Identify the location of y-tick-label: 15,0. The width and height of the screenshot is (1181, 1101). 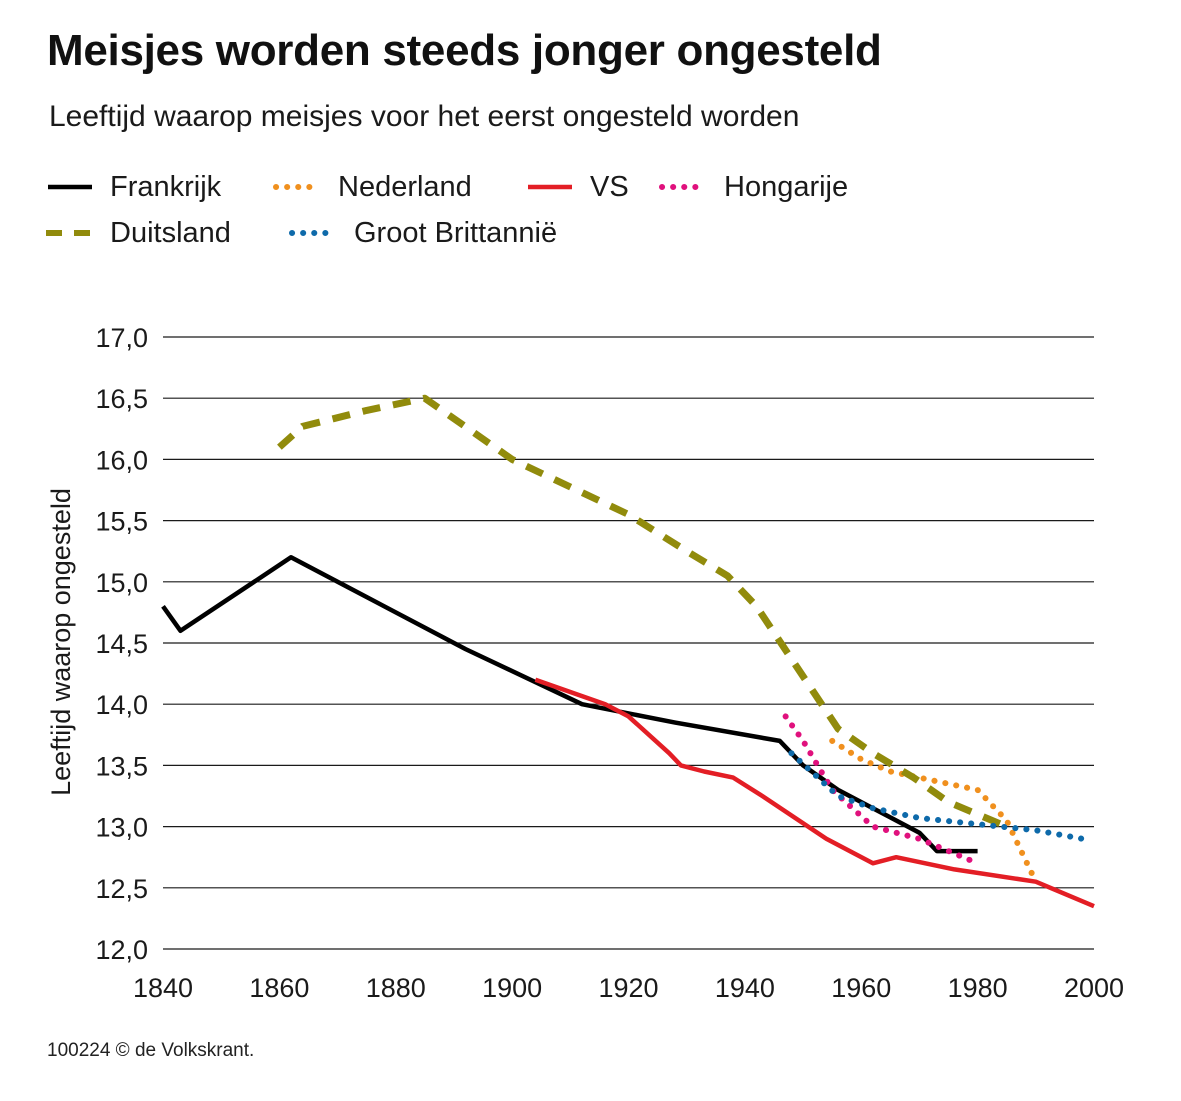
(121, 583).